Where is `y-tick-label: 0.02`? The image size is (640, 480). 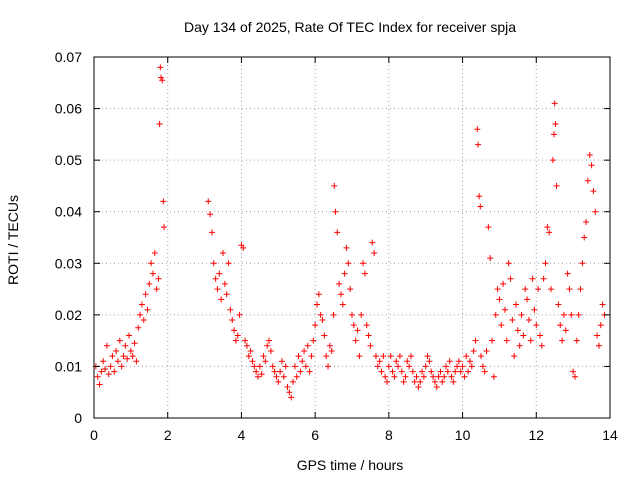
y-tick-label: 0.02 is located at coordinates (68, 315).